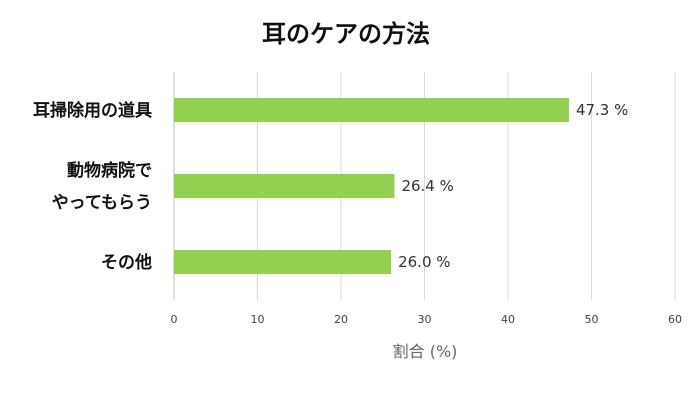  What do you see at coordinates (109, 170) in the screenshot?
I see `category-label-line: 動物病院で` at bounding box center [109, 170].